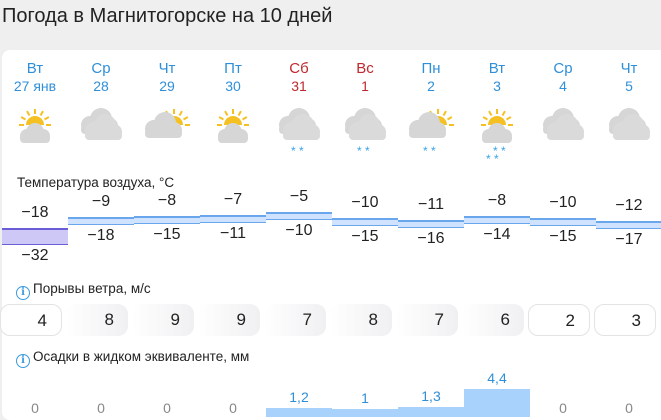  Describe the element at coordinates (35, 255) in the screenshot. I see `temp-min: −32` at that location.